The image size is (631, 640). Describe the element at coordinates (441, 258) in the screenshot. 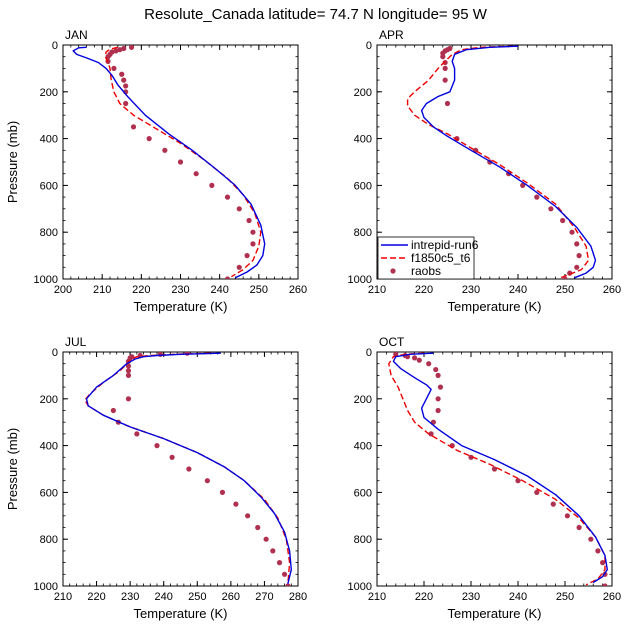

I see `legend-label: f1850c5_t6` at that location.